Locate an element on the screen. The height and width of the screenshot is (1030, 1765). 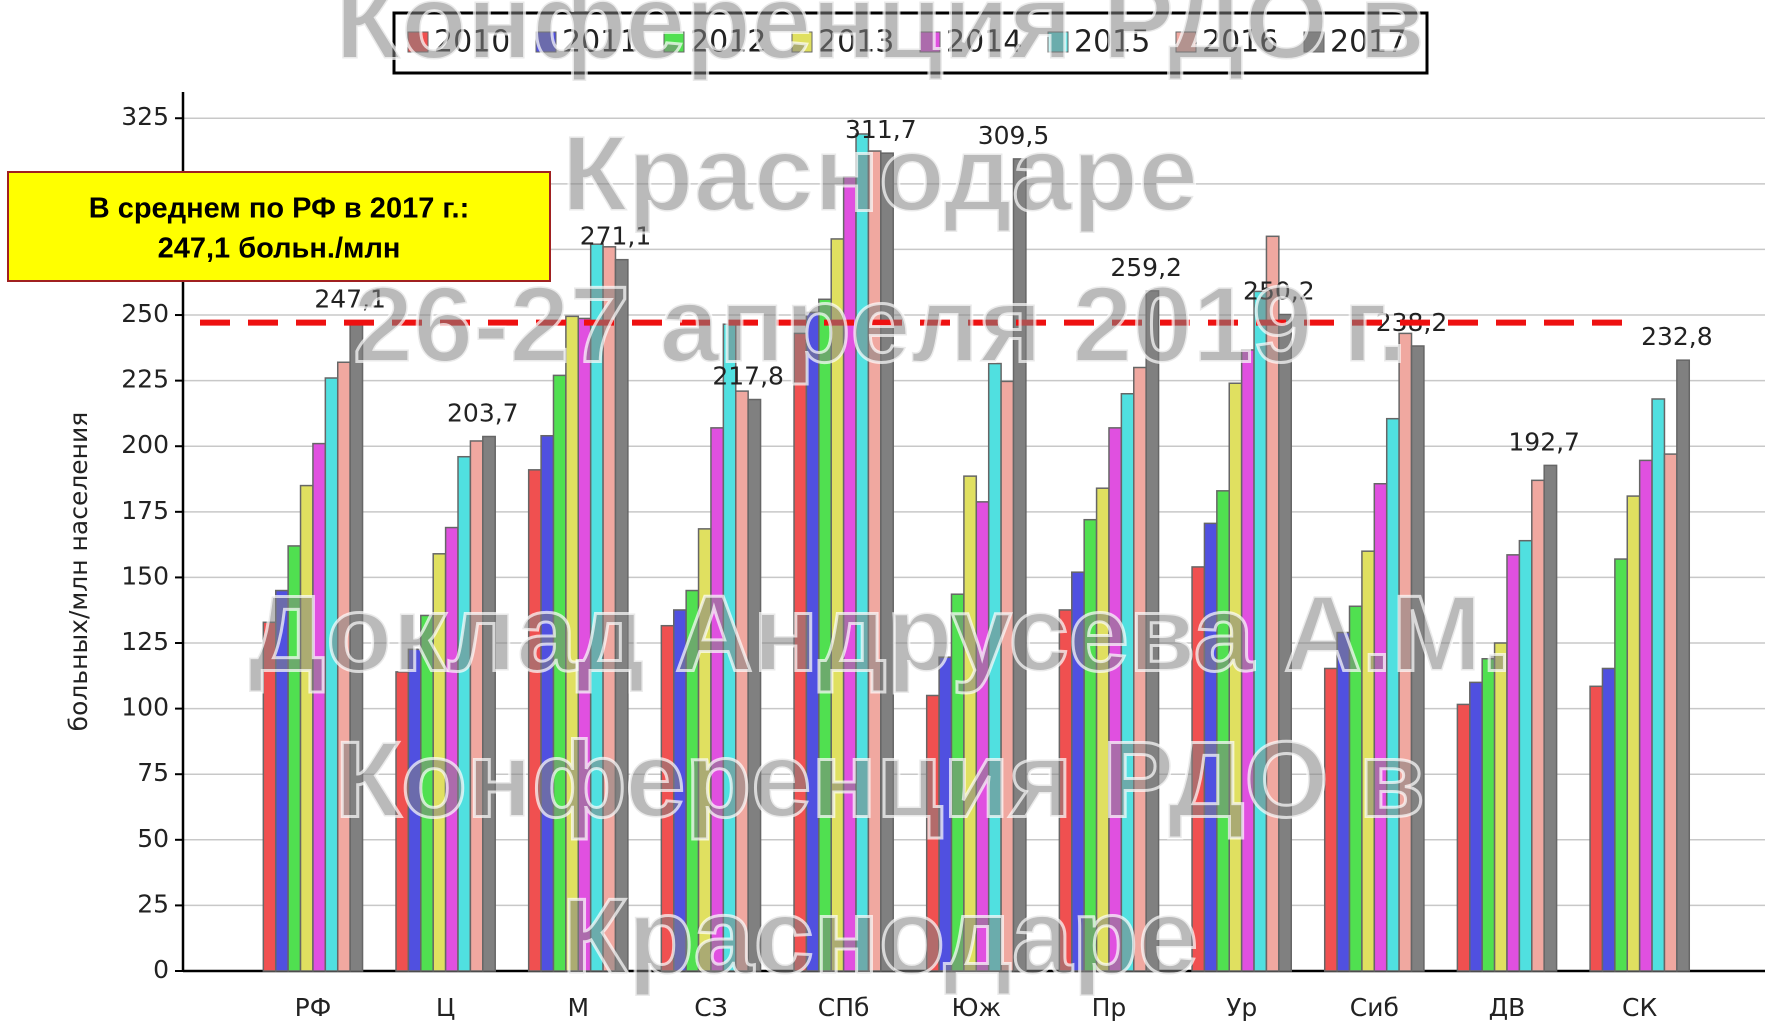
y-tick-label: 325 is located at coordinates (145, 116).